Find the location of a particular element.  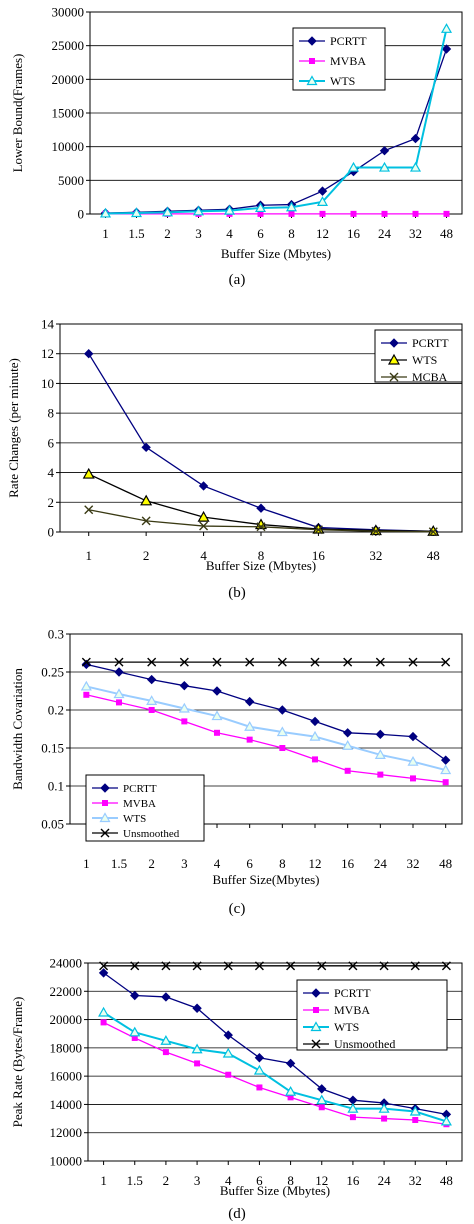

y-axis-label: Peak Rate (Bytes/Frame) is located at coordinates (17, 1062).